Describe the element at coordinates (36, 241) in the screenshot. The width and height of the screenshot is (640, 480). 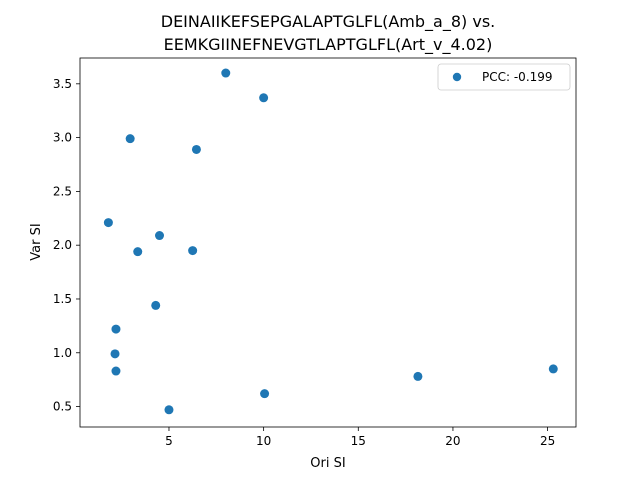
I see `y-axis-label: Var SI` at that location.